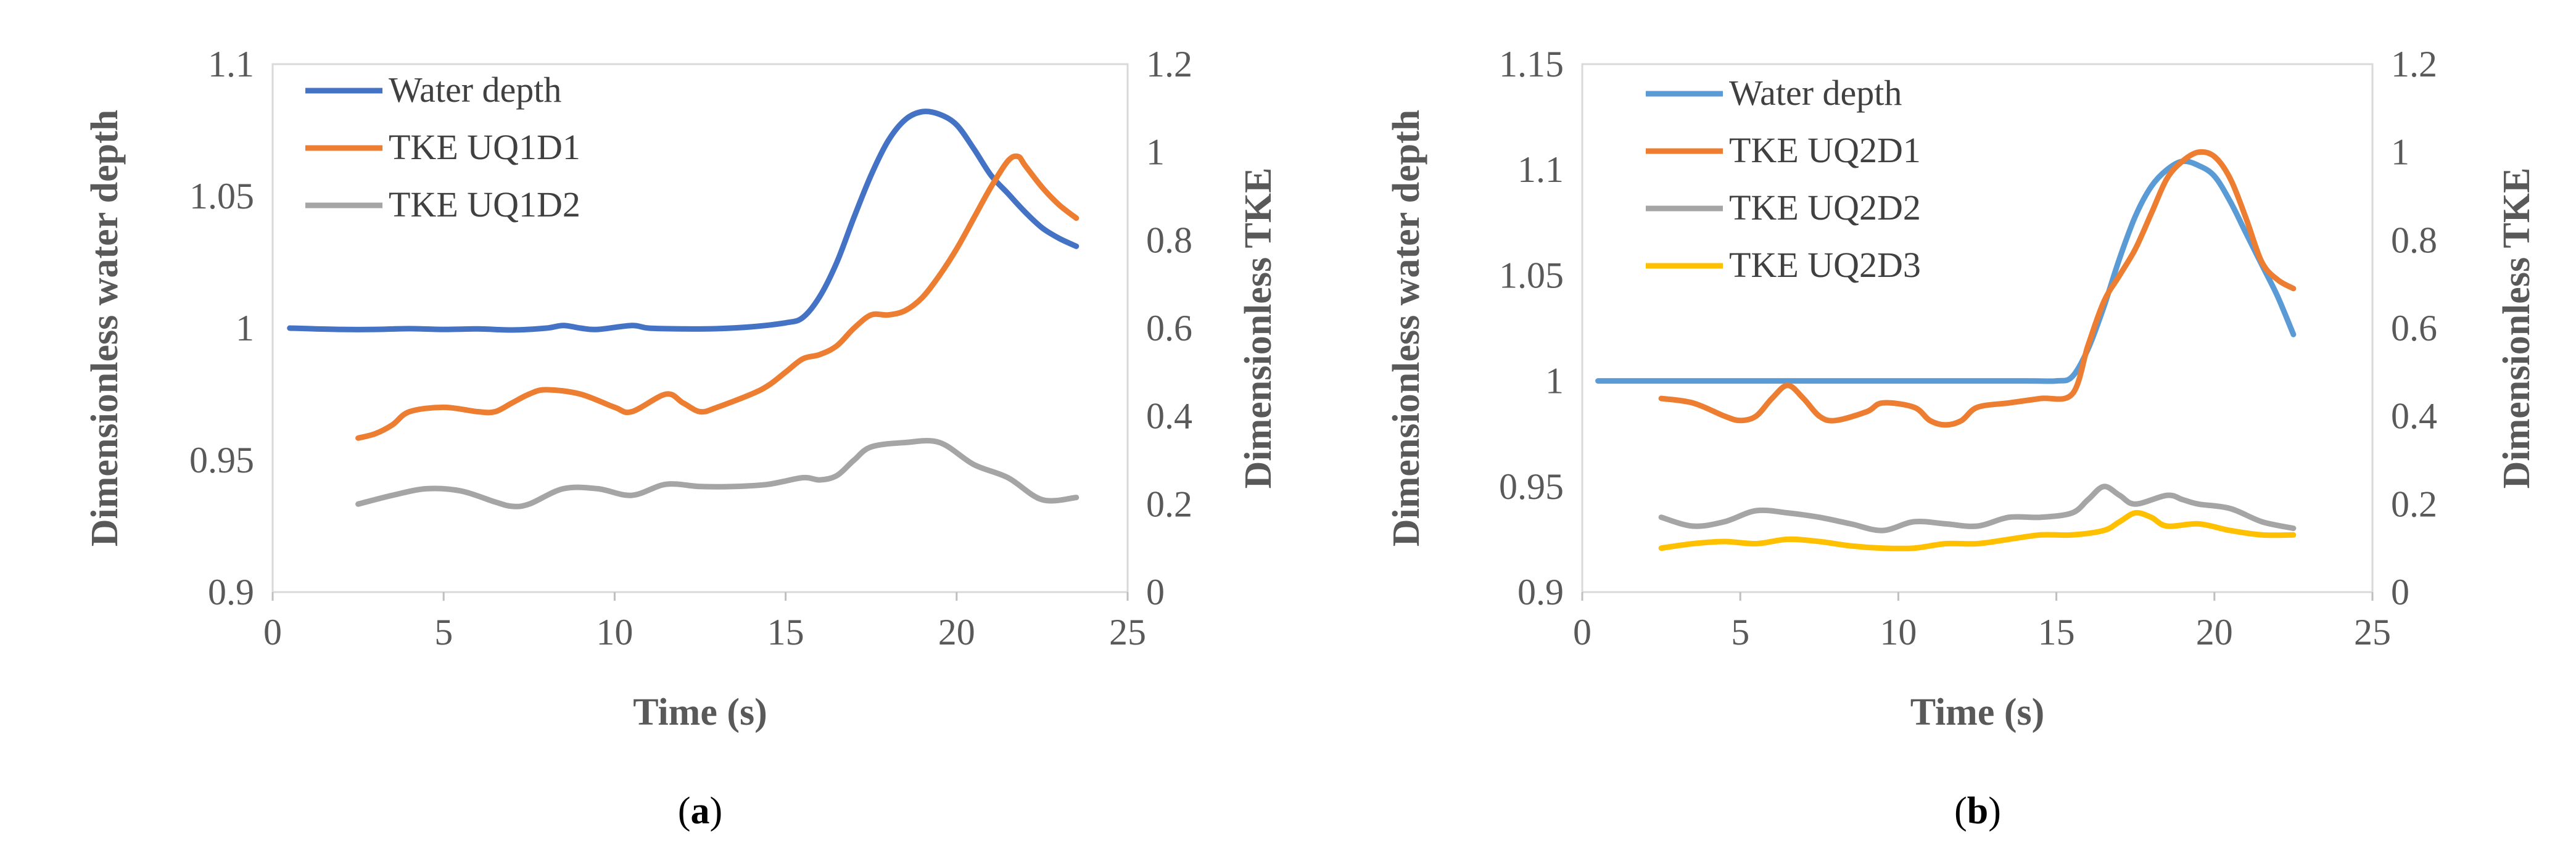 The image size is (2576, 861). I want to click on legend-label: TKE UQ2D3, so click(1825, 265).